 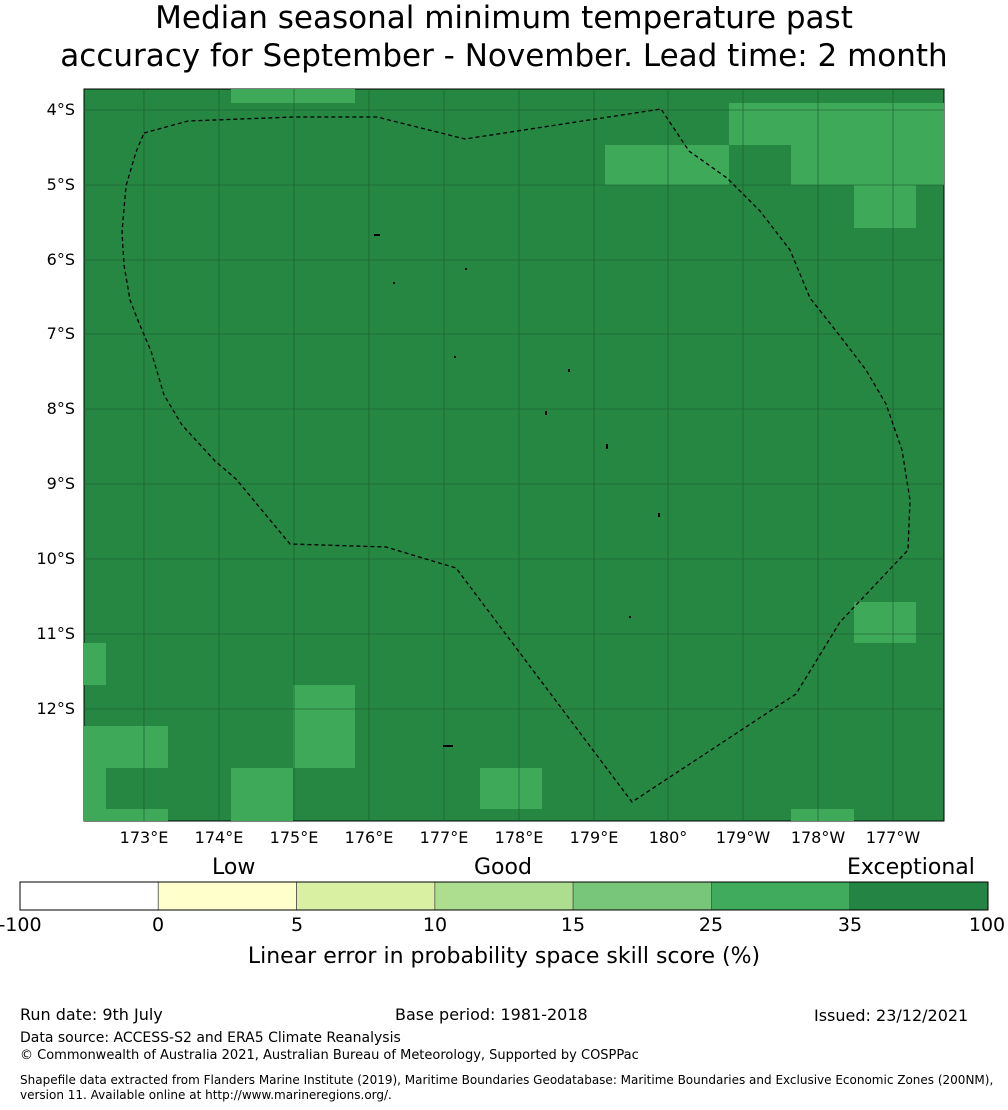 I want to click on colorbar-tick: 0, so click(x=158, y=925).